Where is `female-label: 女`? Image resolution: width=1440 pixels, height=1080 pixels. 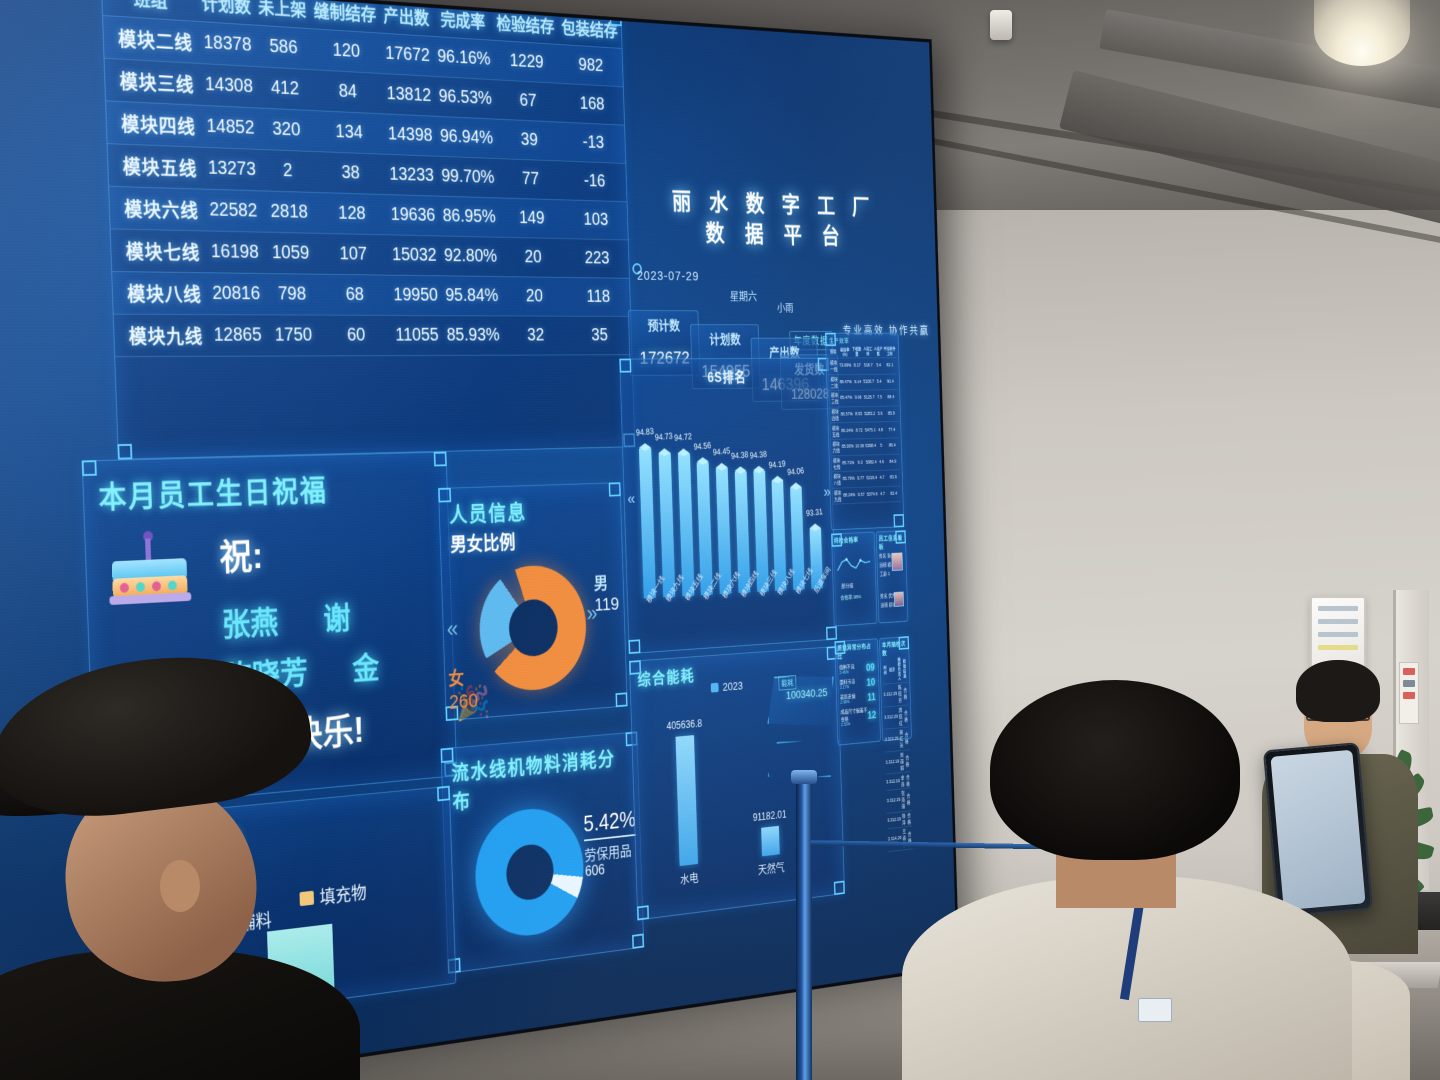
female-label: 女 is located at coordinates (456, 680).